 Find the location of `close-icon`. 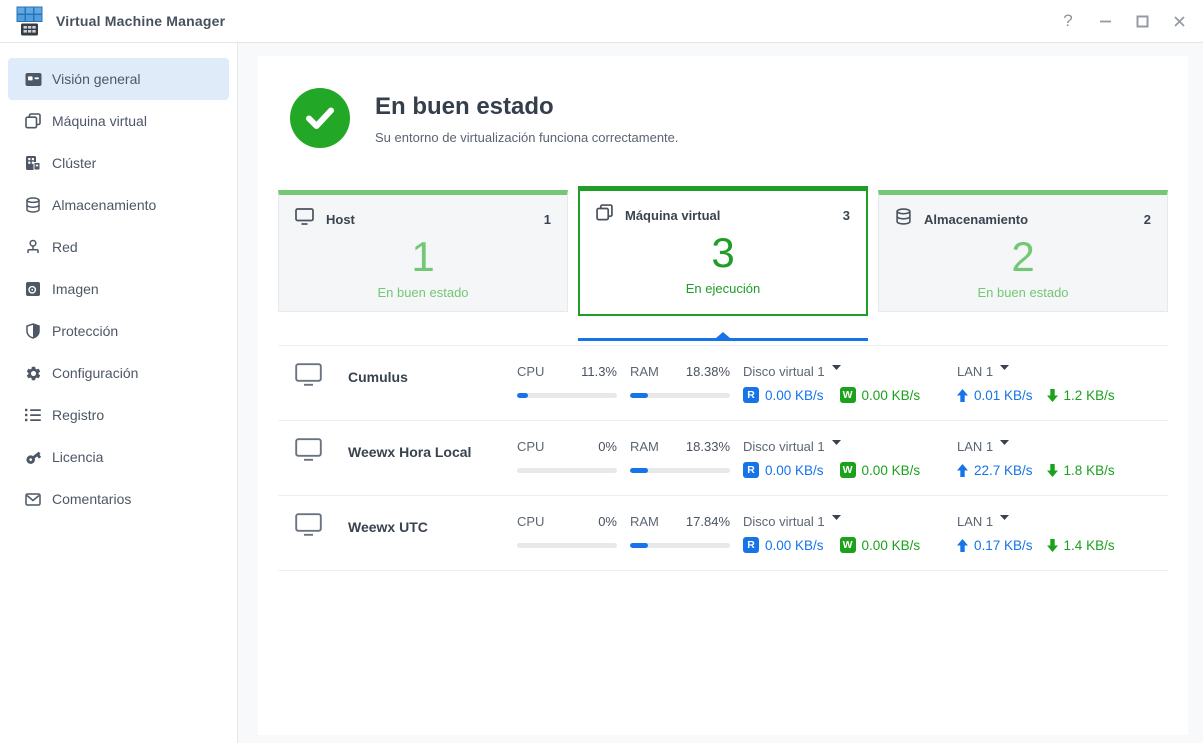

close-icon is located at coordinates (1179, 21).